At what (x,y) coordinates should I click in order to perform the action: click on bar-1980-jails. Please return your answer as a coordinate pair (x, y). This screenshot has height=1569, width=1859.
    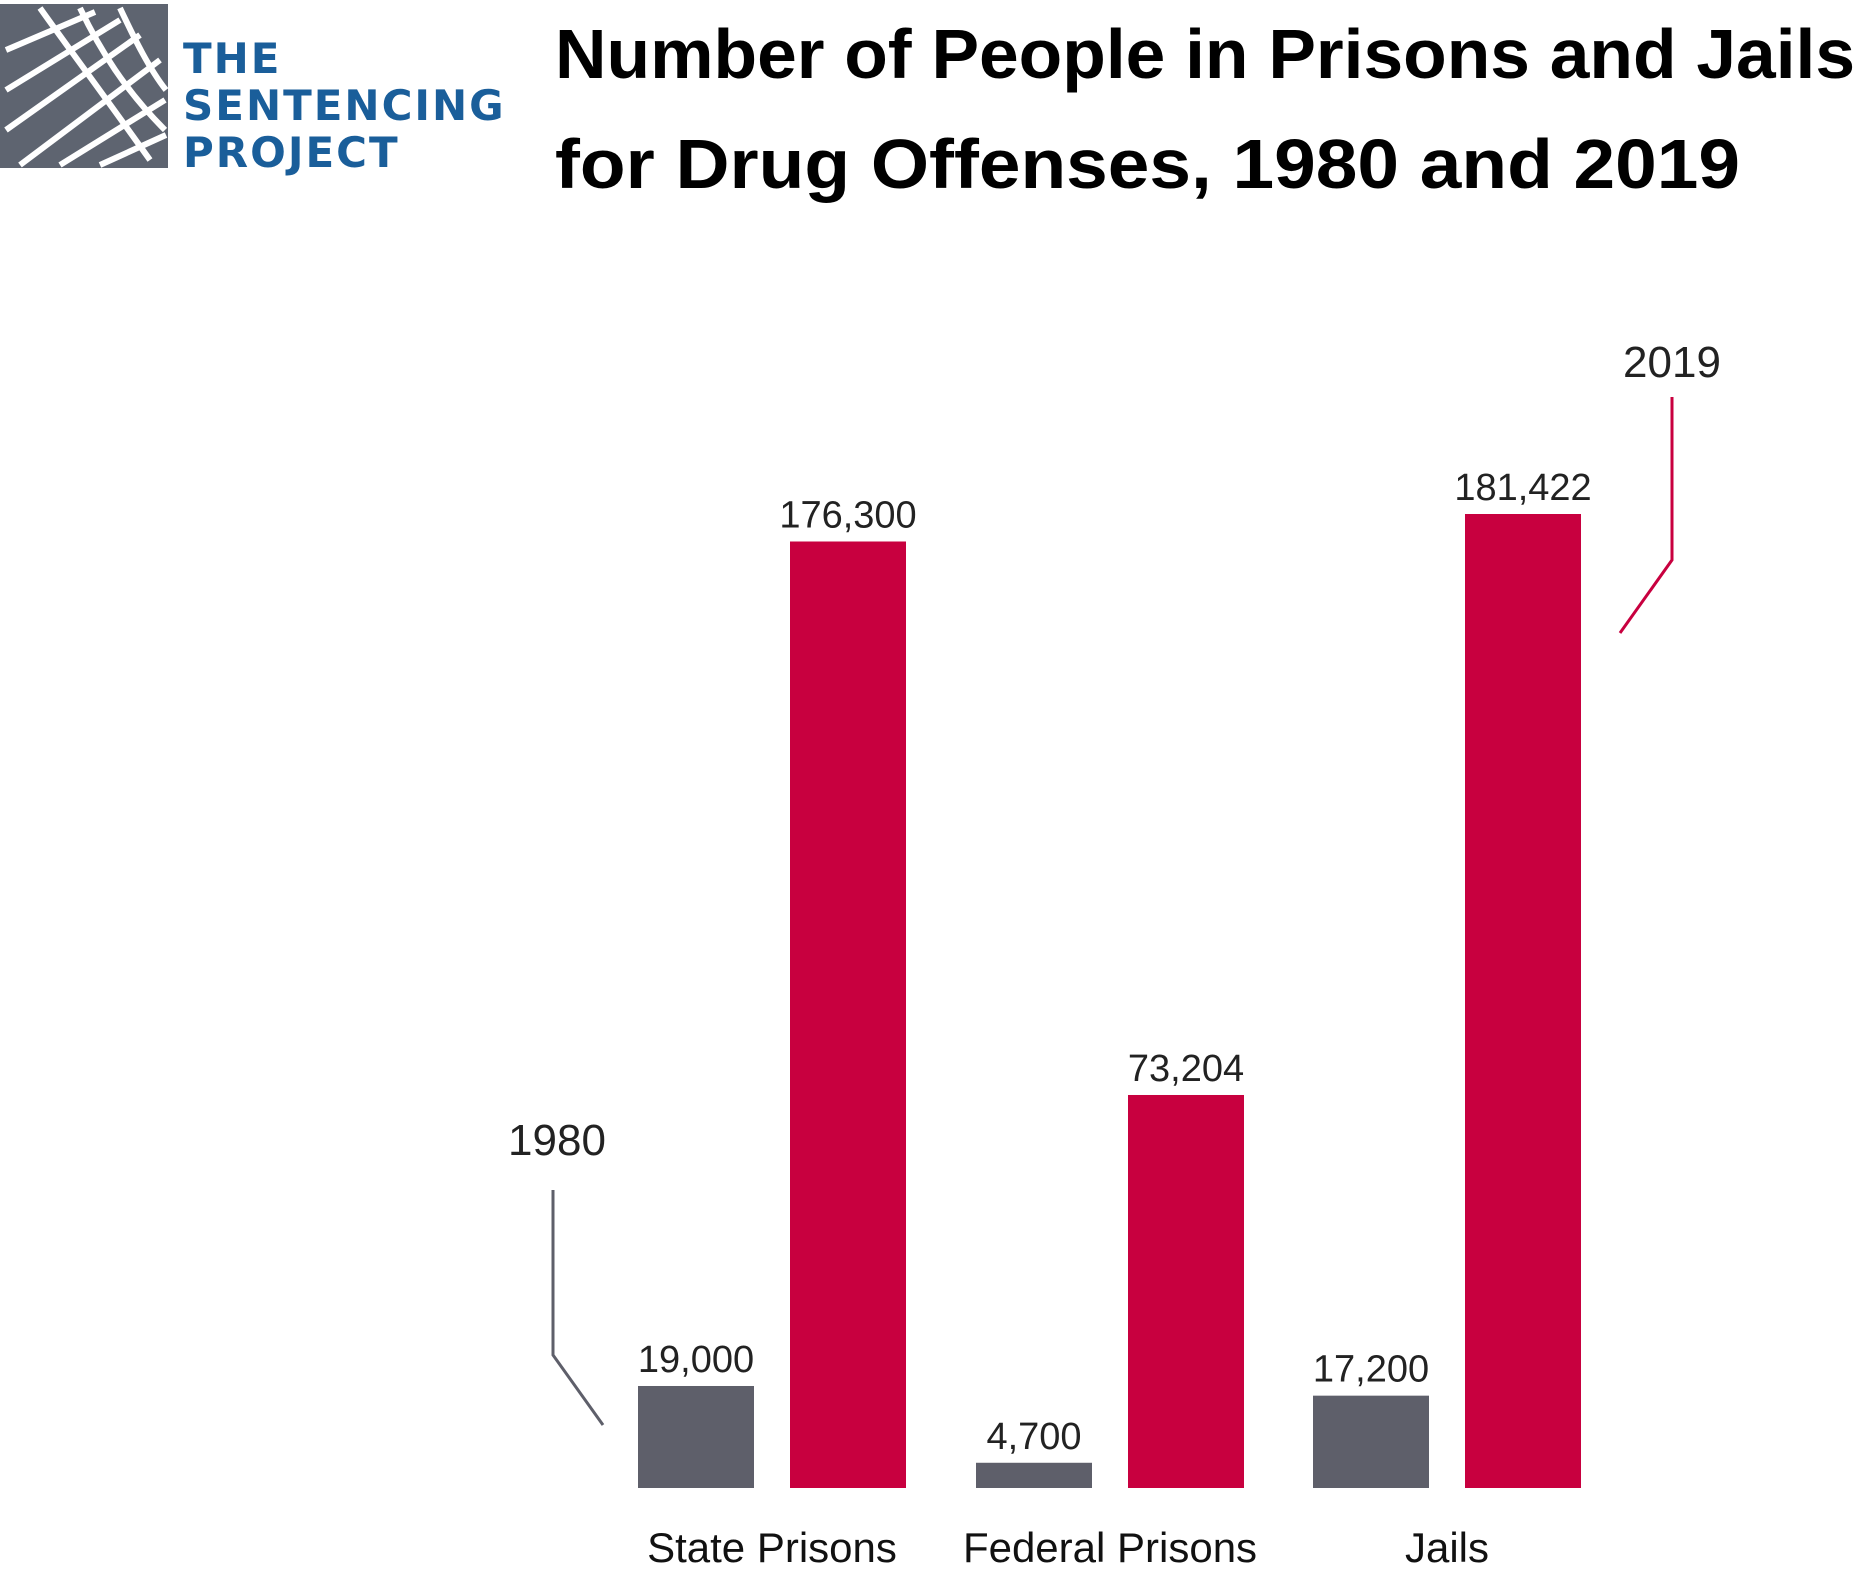
    Looking at the image, I should click on (1371, 1441).